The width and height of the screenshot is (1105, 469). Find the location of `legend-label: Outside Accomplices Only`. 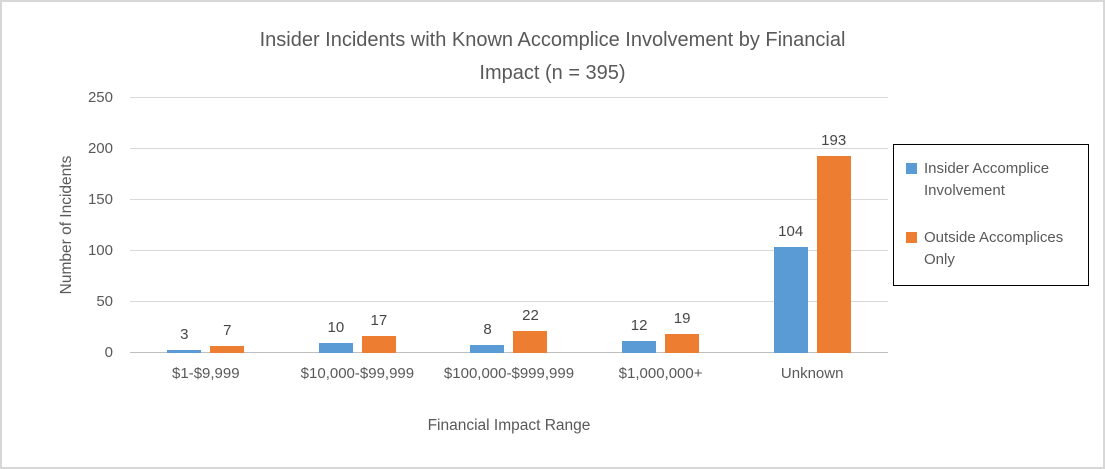

legend-label: Outside Accomplices Only is located at coordinates (994, 248).